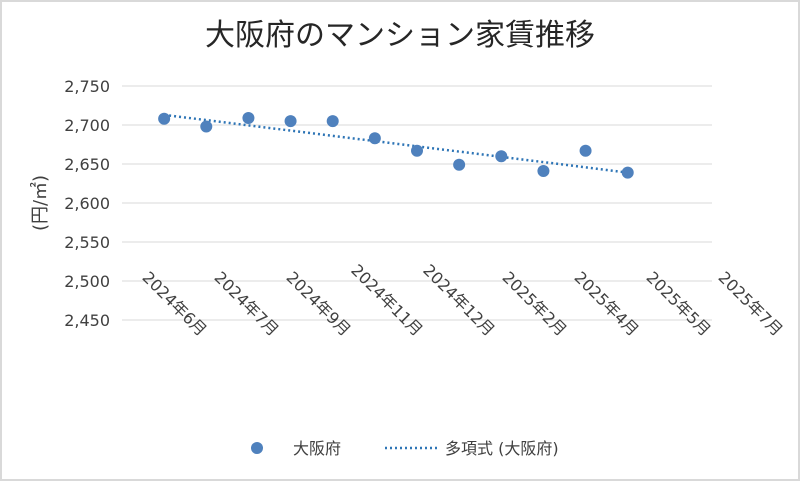  Describe the element at coordinates (386, 300) in the screenshot. I see `x-tick-label: 2024年11月` at that location.